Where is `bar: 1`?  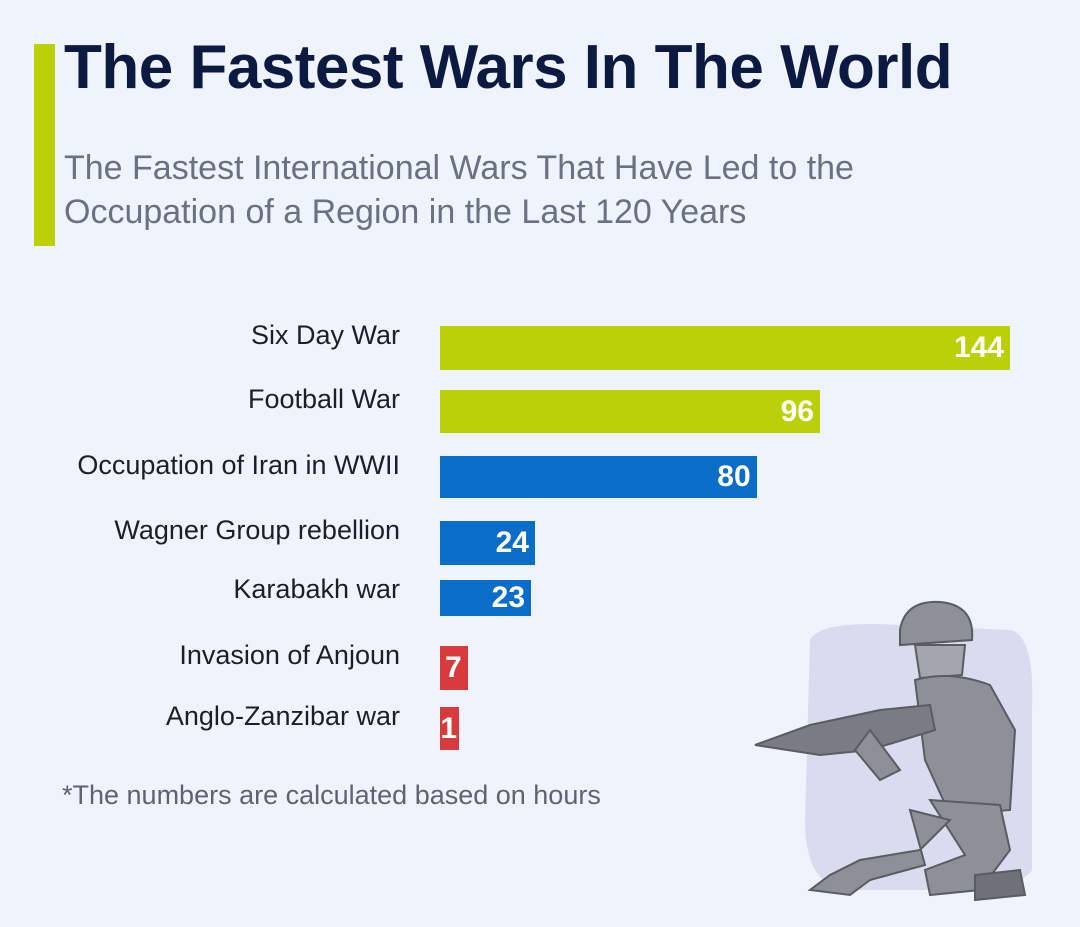
bar: 1 is located at coordinates (449, 728).